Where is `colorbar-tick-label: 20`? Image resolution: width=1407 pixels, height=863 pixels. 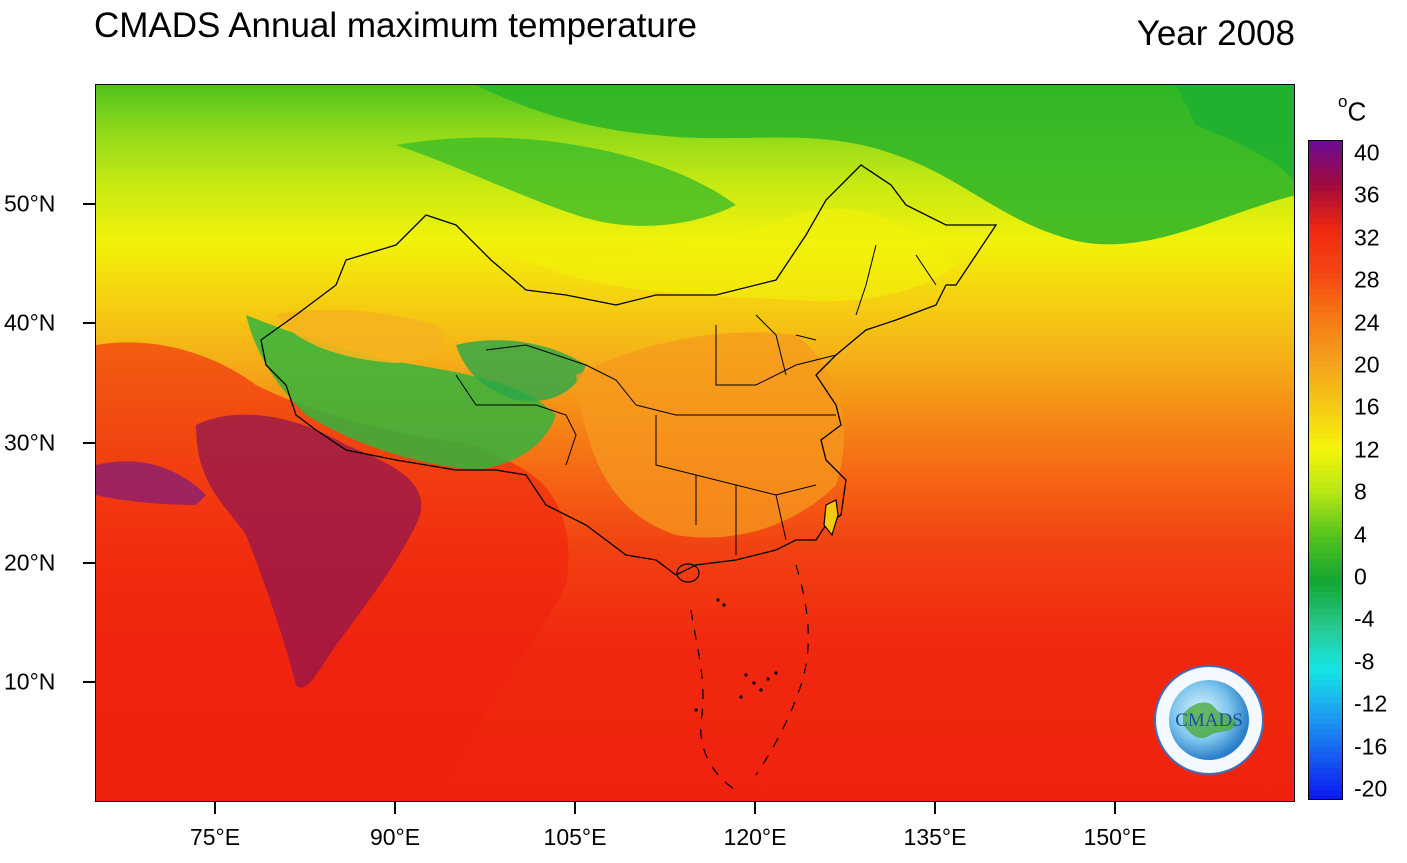
colorbar-tick-label: 20 is located at coordinates (1367, 364).